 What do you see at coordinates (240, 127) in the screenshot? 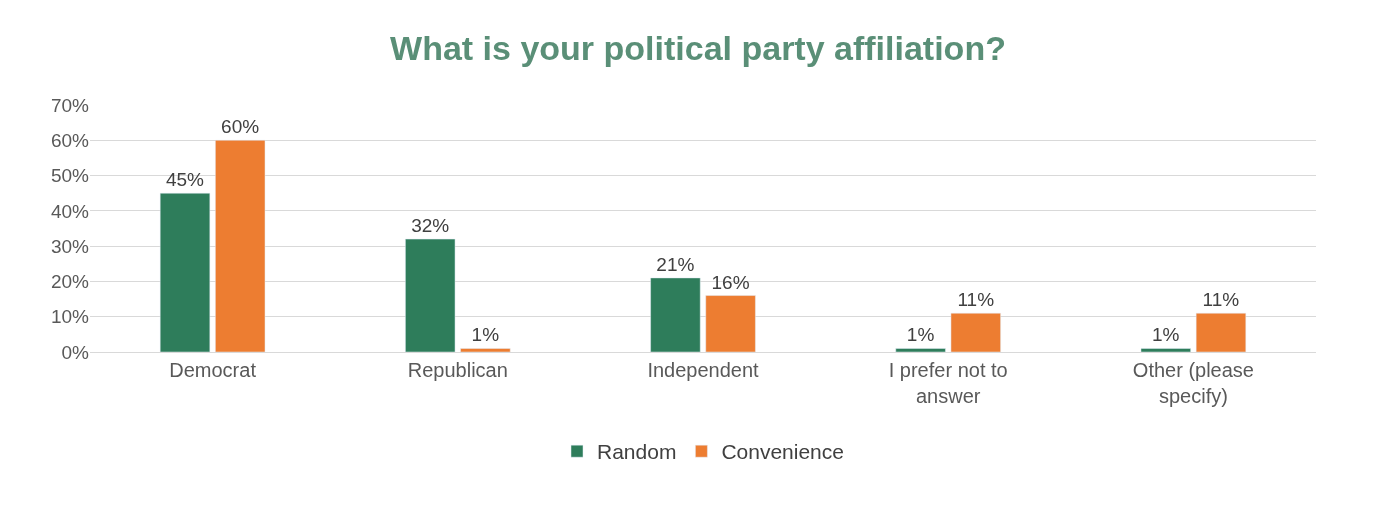
I see `data-label: 60%` at bounding box center [240, 127].